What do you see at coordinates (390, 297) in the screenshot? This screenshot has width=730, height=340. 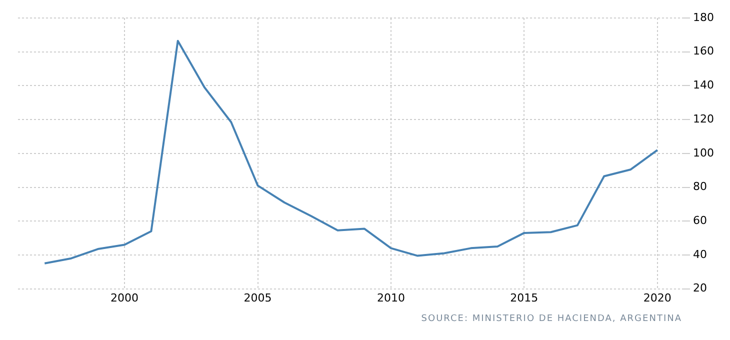 I see `x-tick-label: 2010` at bounding box center [390, 297].